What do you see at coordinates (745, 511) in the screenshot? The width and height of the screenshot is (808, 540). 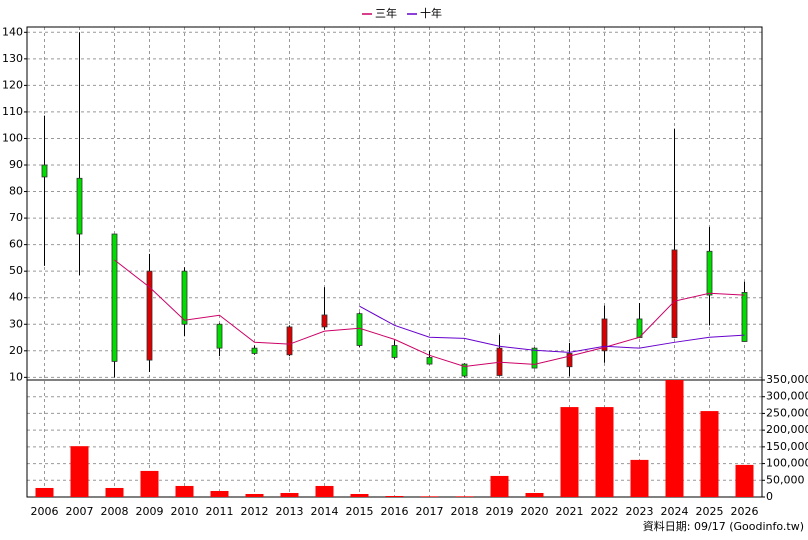 I see `x-tick-label: 2026` at bounding box center [745, 511].